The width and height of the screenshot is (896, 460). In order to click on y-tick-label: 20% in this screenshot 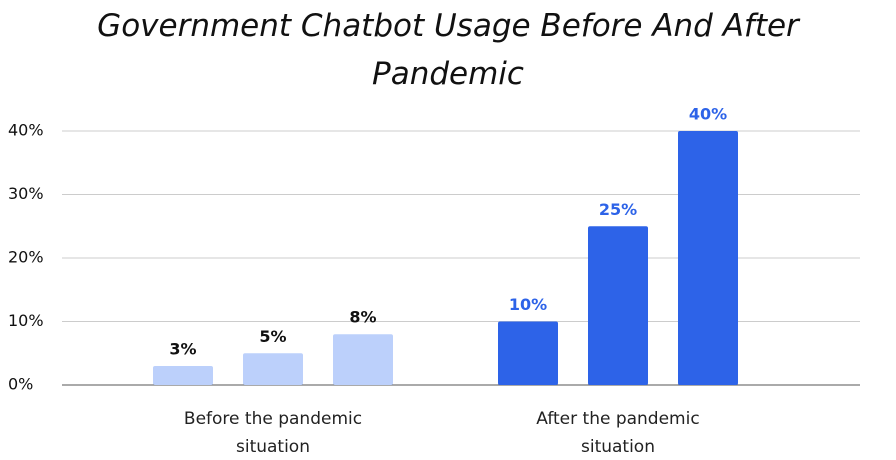, I will do `click(26, 257)`.